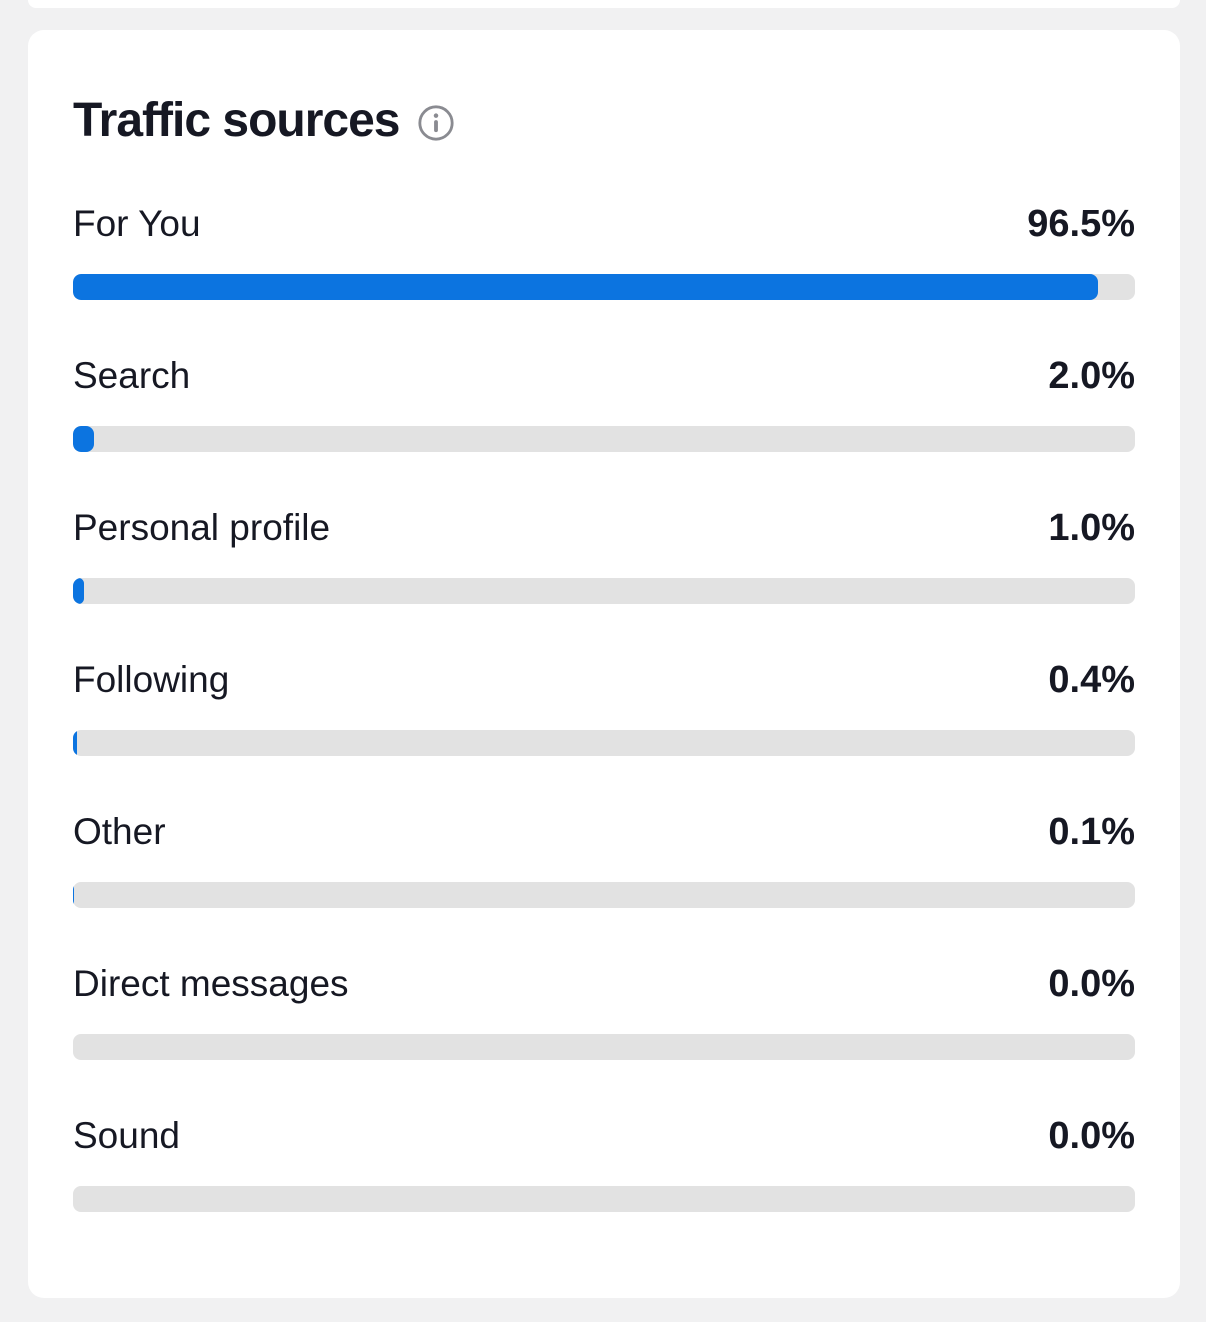 This screenshot has height=1322, width=1206. I want to click on traffic-source-row: Search 2.0%, so click(604, 402).